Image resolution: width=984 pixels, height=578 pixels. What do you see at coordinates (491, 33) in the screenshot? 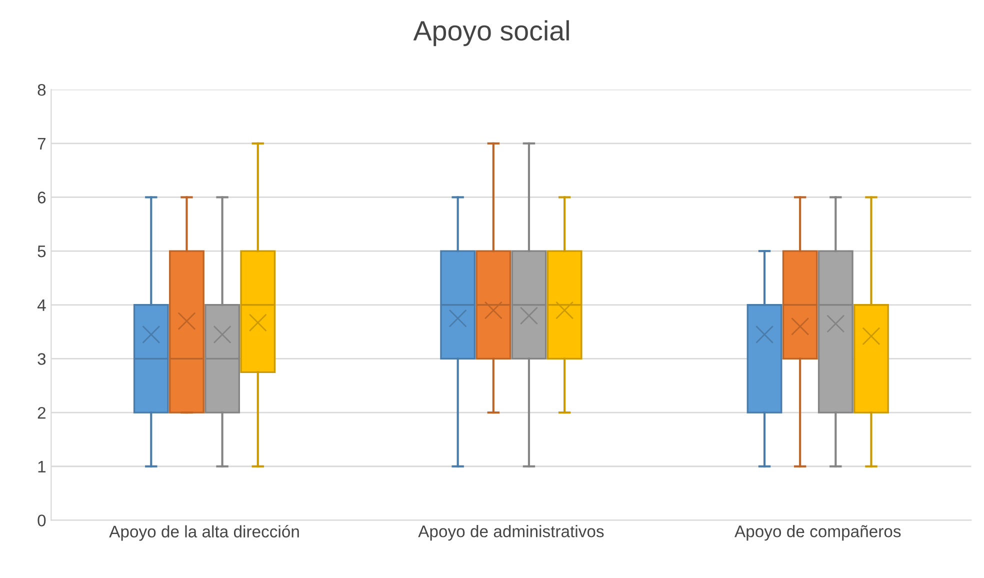
I see `chart-title: Apoyo social` at bounding box center [491, 33].